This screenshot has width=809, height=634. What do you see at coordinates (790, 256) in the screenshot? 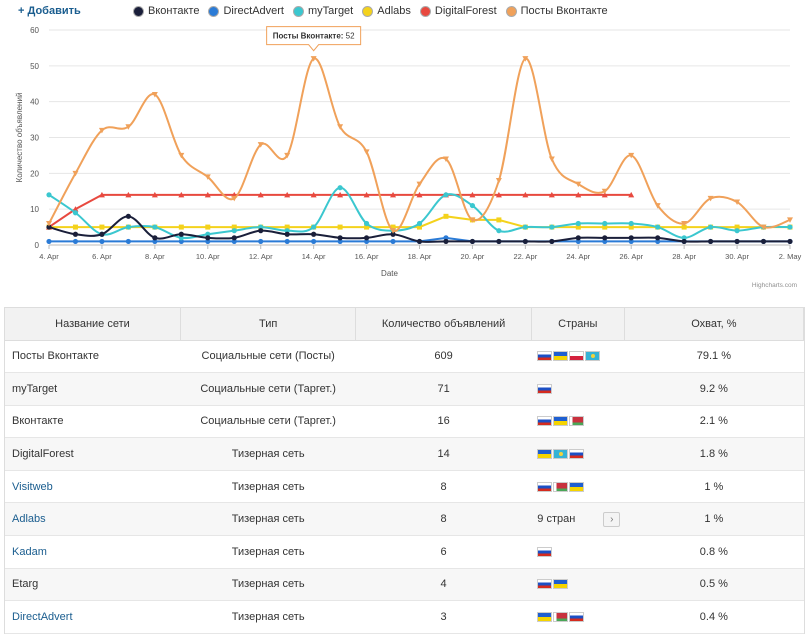
I see `x-tick-label: 2. May` at bounding box center [790, 256].